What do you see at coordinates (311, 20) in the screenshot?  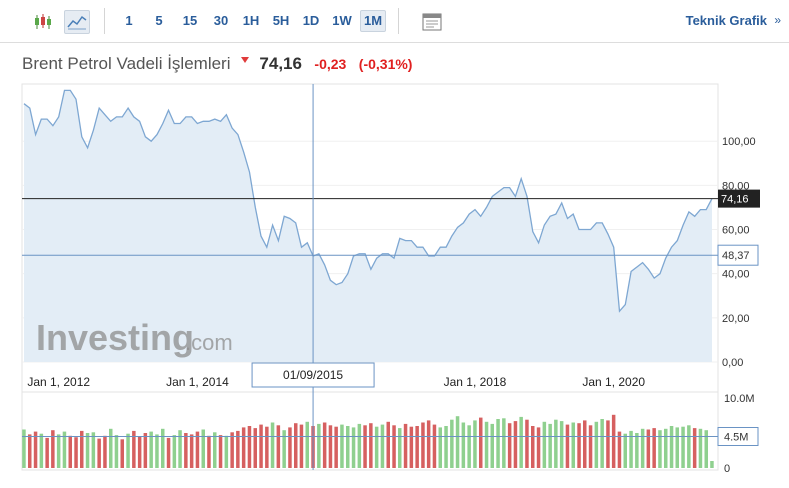 I see `timeframe-1d: 1D` at bounding box center [311, 20].